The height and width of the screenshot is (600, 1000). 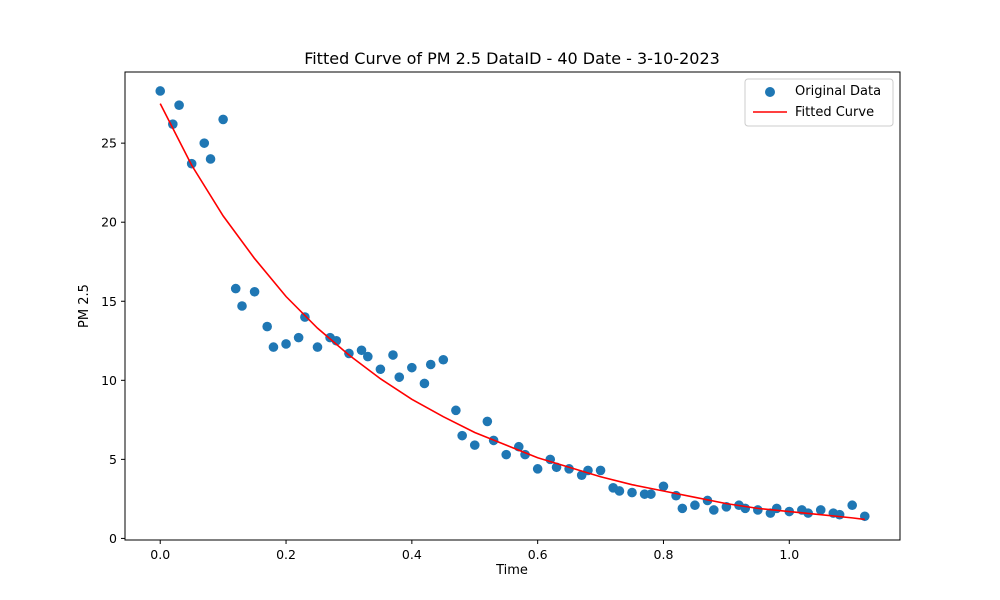 I want to click on x-tick-label: 1.0, so click(x=789, y=554).